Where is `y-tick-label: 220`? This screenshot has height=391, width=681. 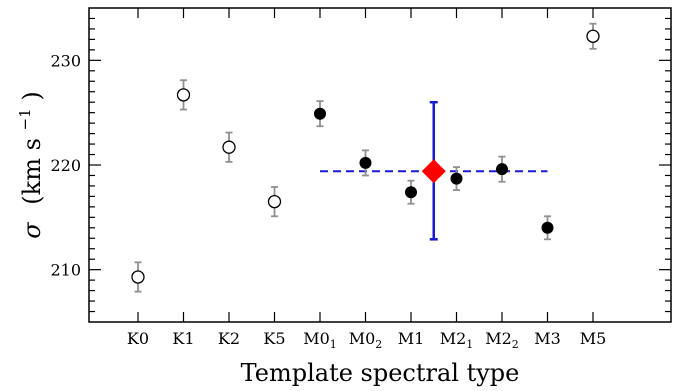 y-tick-label: 220 is located at coordinates (65, 165).